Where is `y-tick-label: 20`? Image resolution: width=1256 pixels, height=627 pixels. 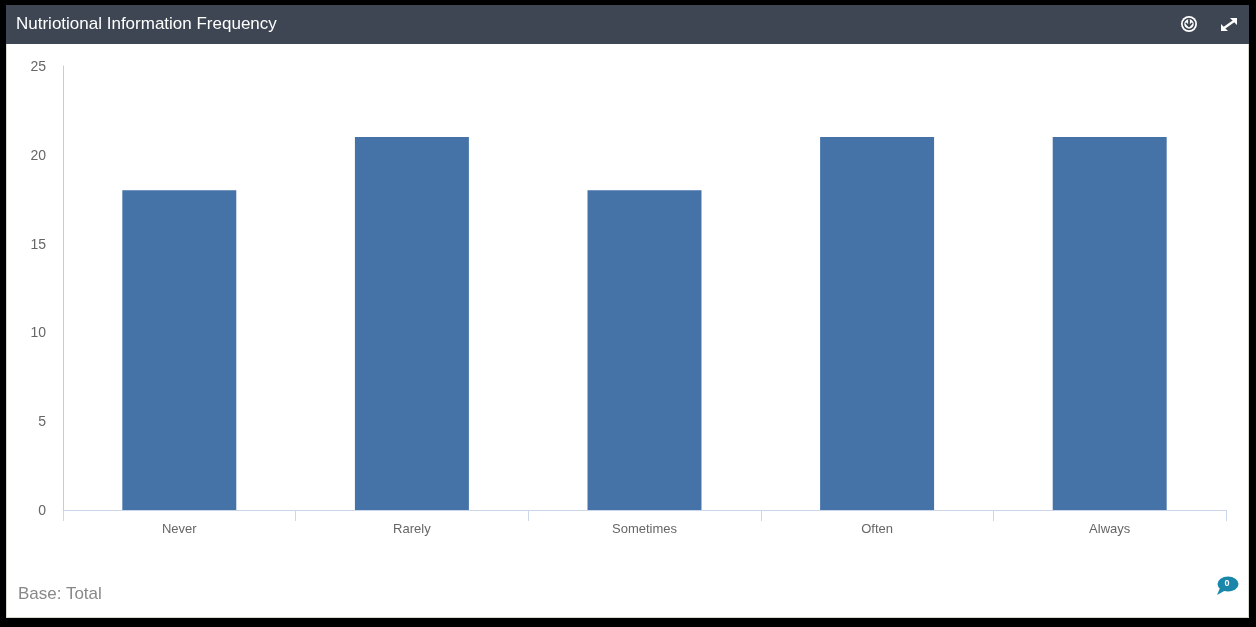 y-tick-label: 20 is located at coordinates (38, 154).